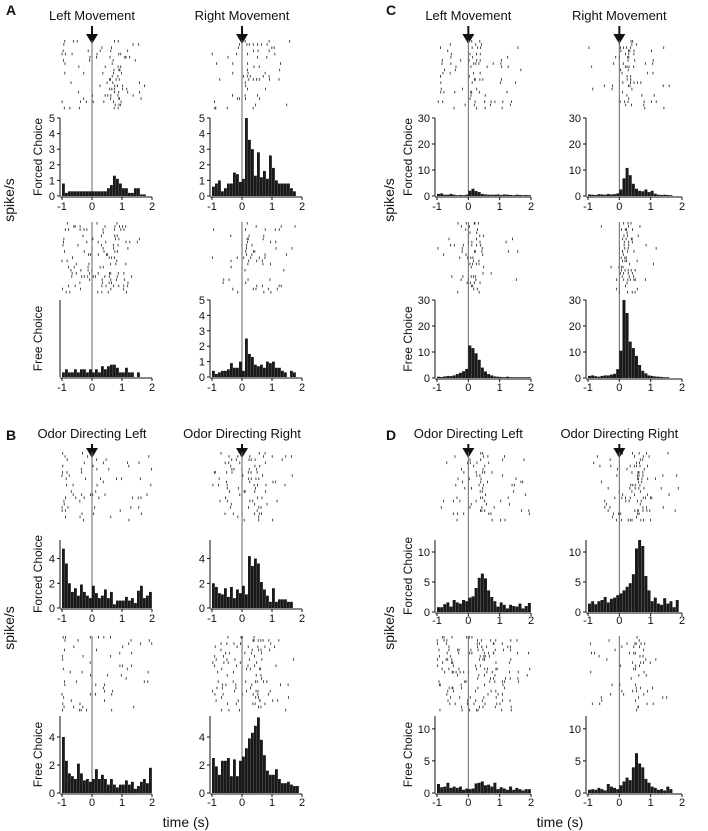  Describe the element at coordinates (619, 433) in the screenshot. I see `column-title-d-forced-right: Odor Directing Right` at that location.